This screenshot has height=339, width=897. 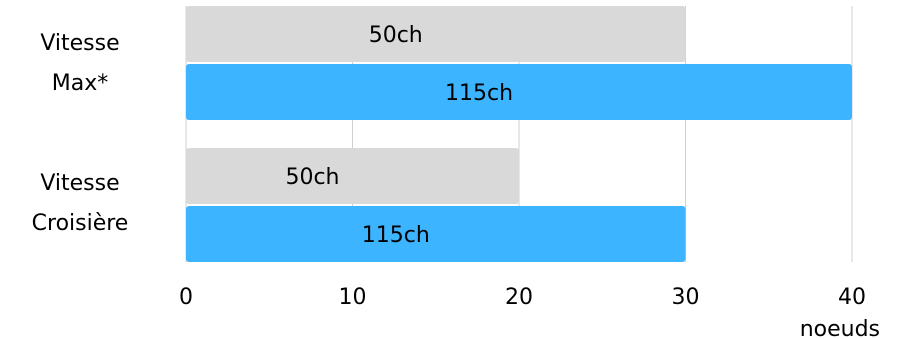 What do you see at coordinates (186, 297) in the screenshot?
I see `x-tick-label: 0` at bounding box center [186, 297].